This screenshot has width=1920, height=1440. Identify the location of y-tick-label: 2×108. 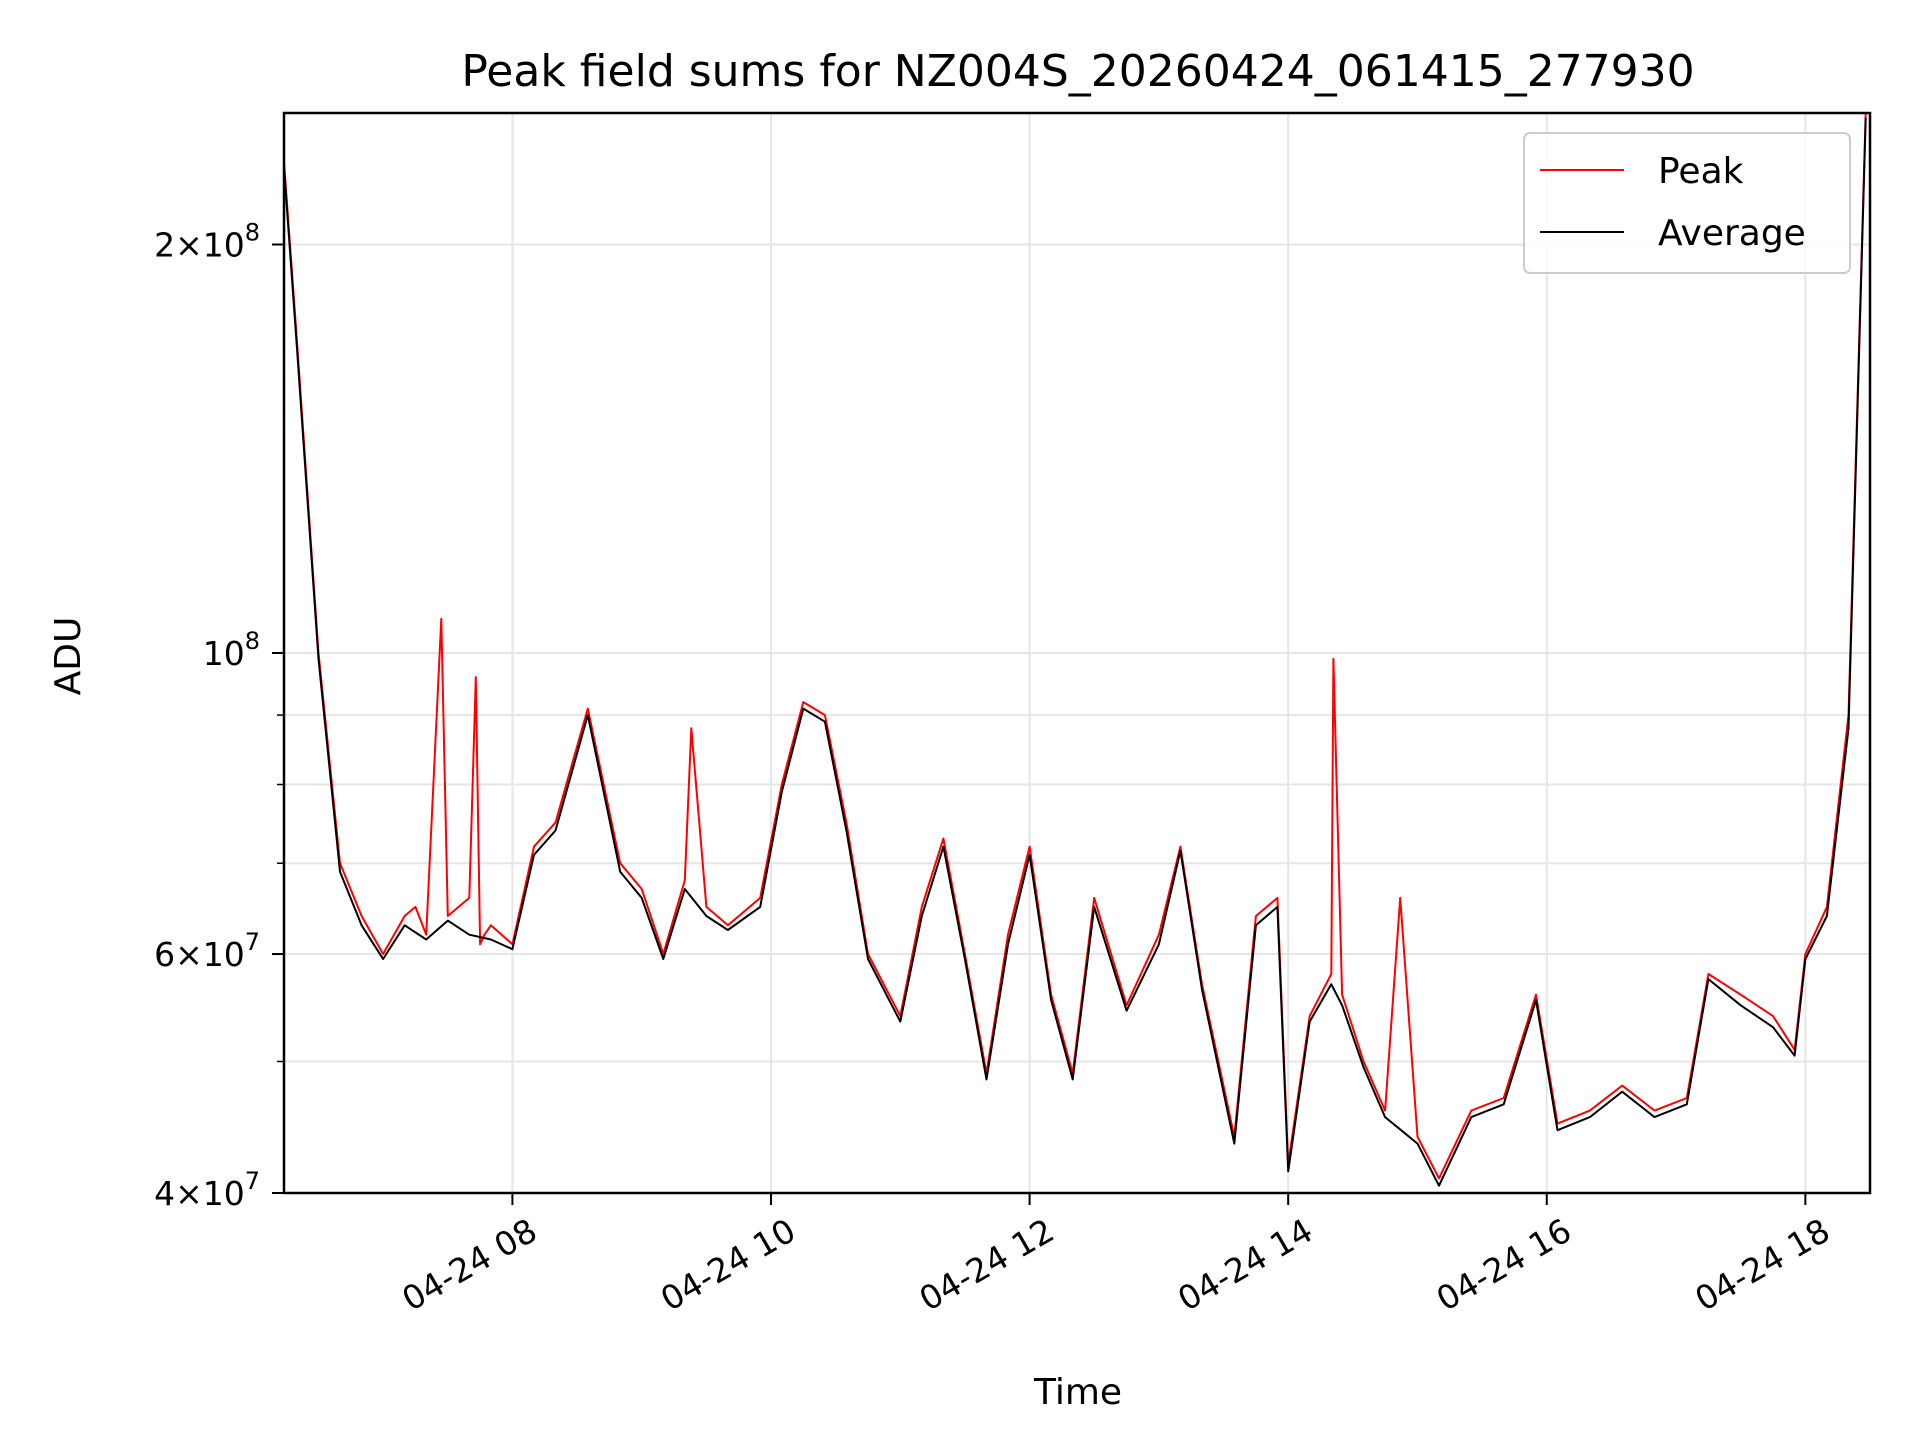
(207, 242).